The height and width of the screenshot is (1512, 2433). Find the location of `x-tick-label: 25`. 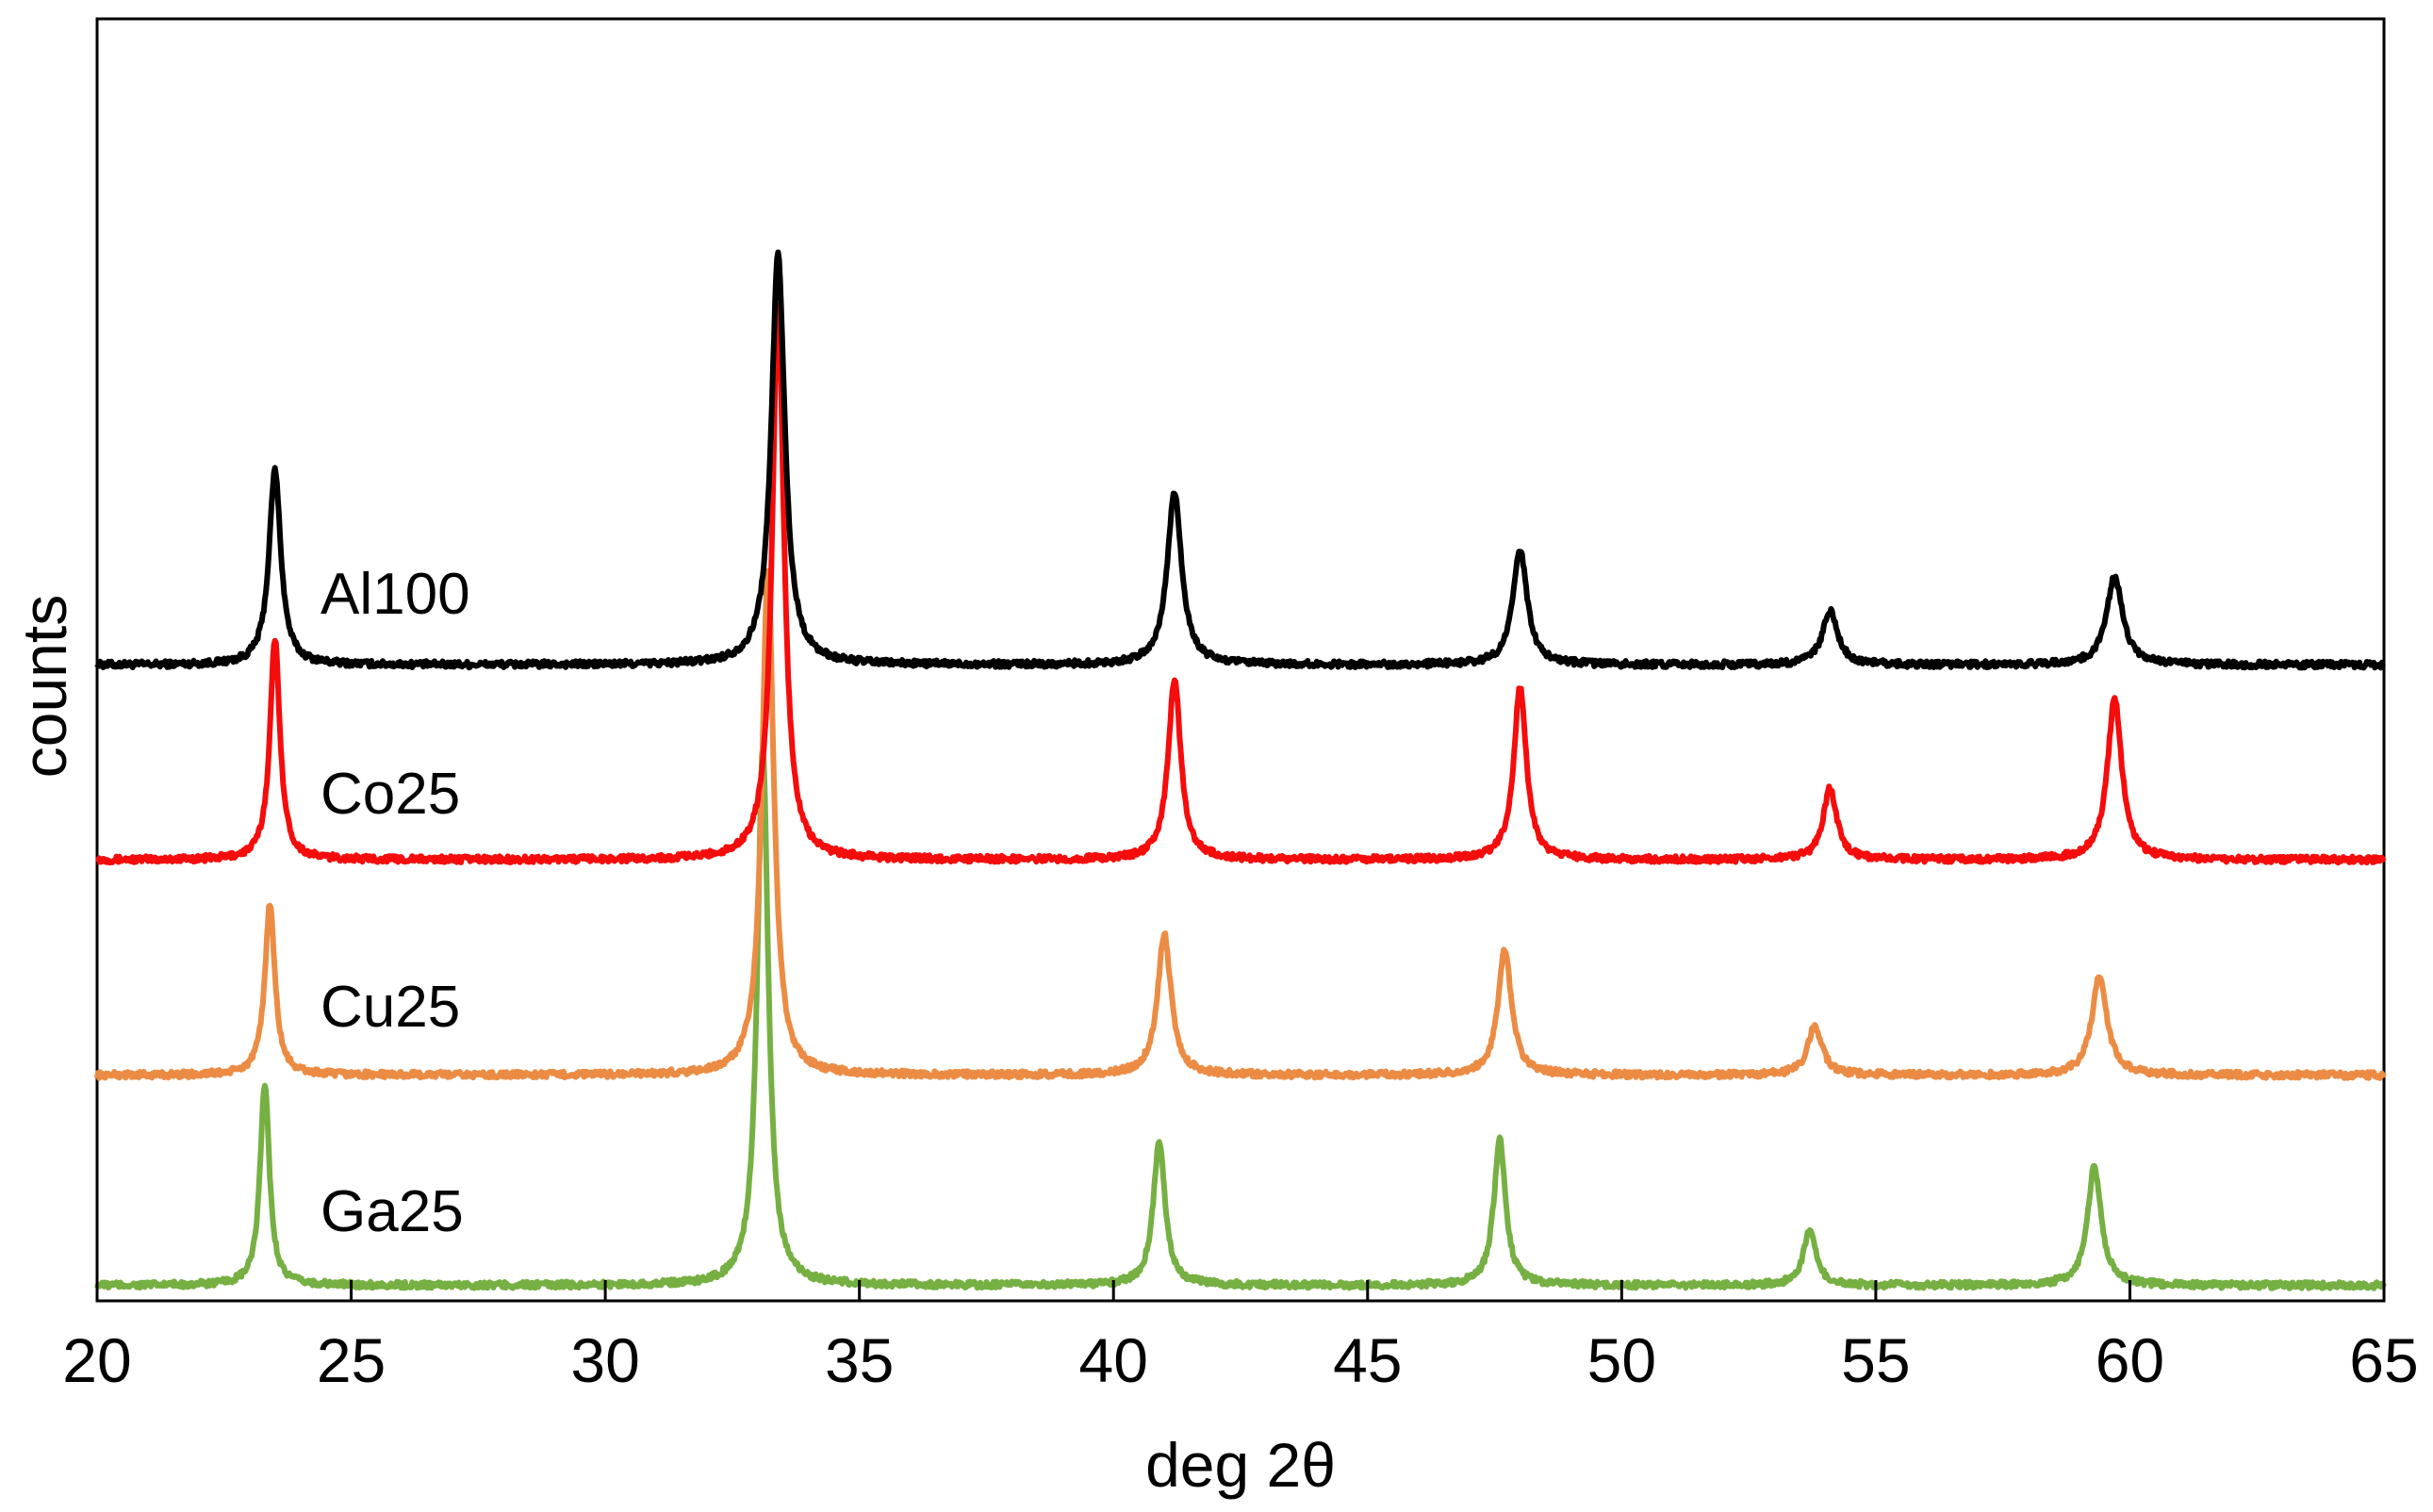

x-tick-label: 25 is located at coordinates (351, 1360).